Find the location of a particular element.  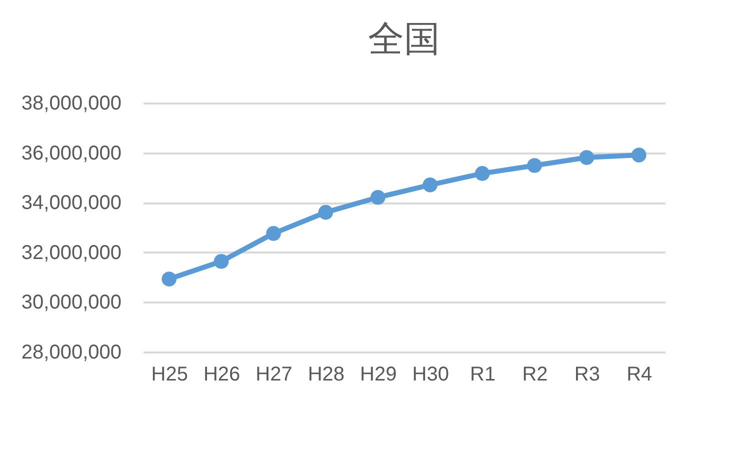

y-tick-label: 34,000,000 is located at coordinates (71, 203).